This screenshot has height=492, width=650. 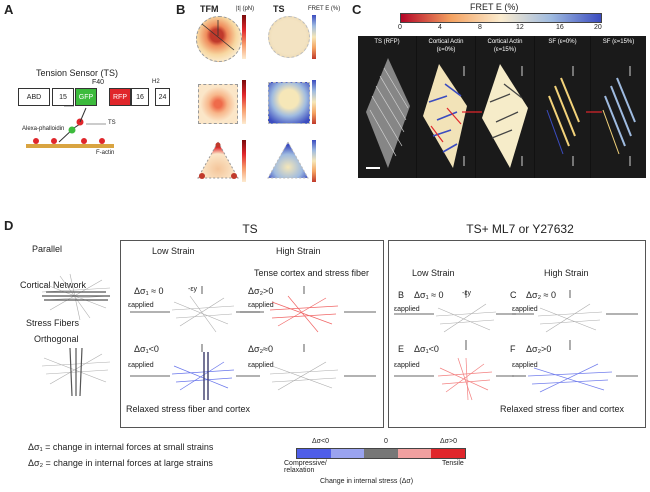 I want to click on ts-map-circle, so click(x=289, y=37).